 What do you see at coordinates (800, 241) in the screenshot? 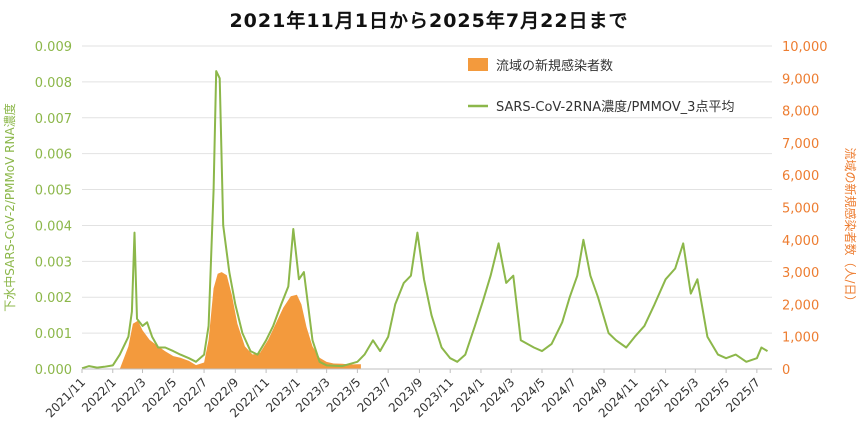
I see `y-right-tick-label: 4,000` at bounding box center [800, 241].